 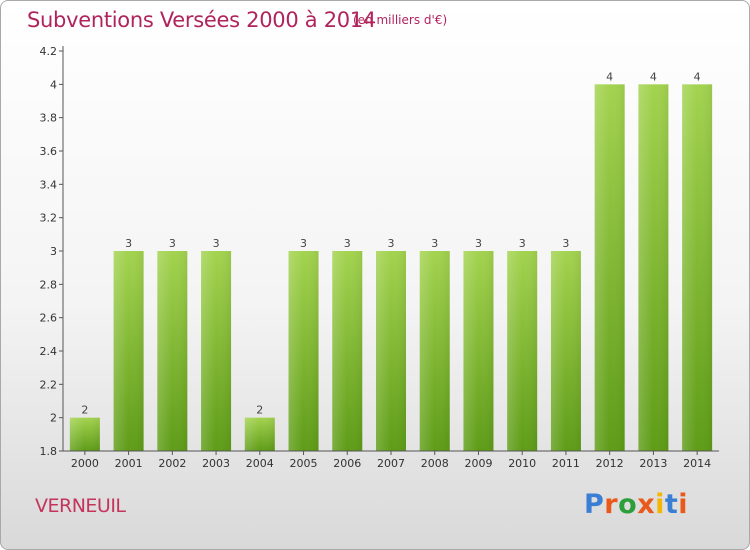 What do you see at coordinates (49, 184) in the screenshot?
I see `y-tick-label: 3.4` at bounding box center [49, 184].